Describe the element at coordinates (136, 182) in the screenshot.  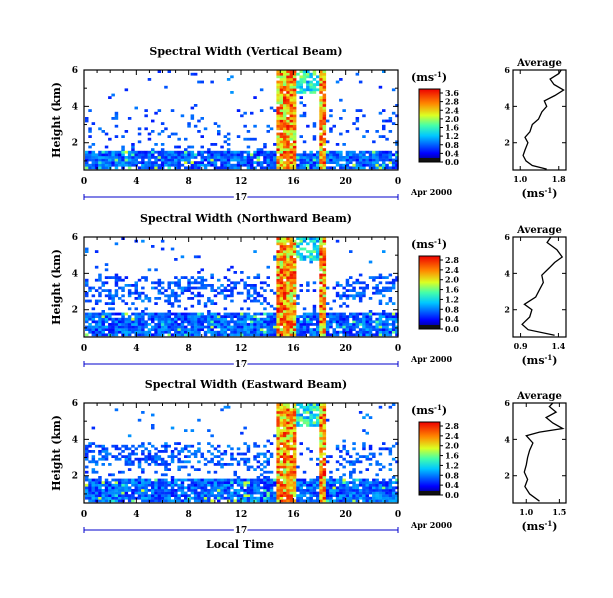
I see `x-tick-label: 4` at that location.